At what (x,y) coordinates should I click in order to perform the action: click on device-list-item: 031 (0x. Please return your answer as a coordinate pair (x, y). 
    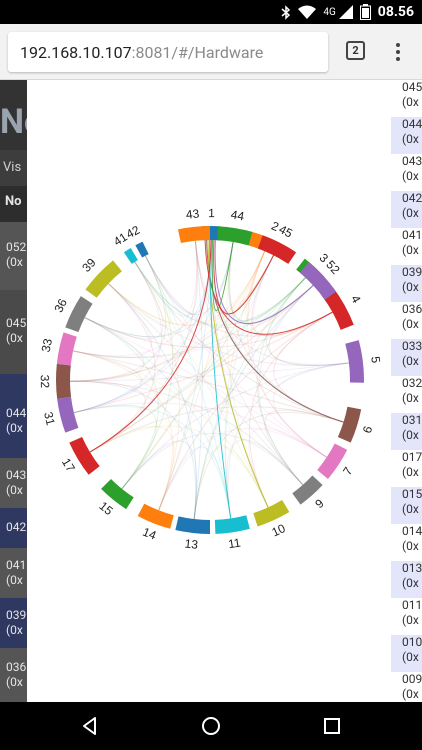
    Looking at the image, I should click on (406, 431).